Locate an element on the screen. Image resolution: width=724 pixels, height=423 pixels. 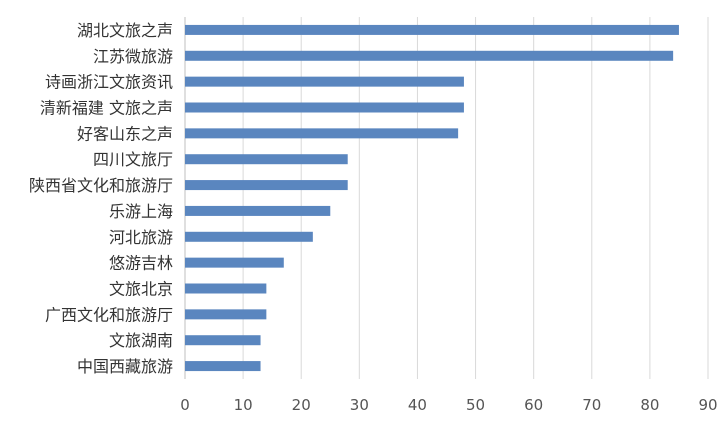
category-label: 乐游上海 is located at coordinates (141, 211).